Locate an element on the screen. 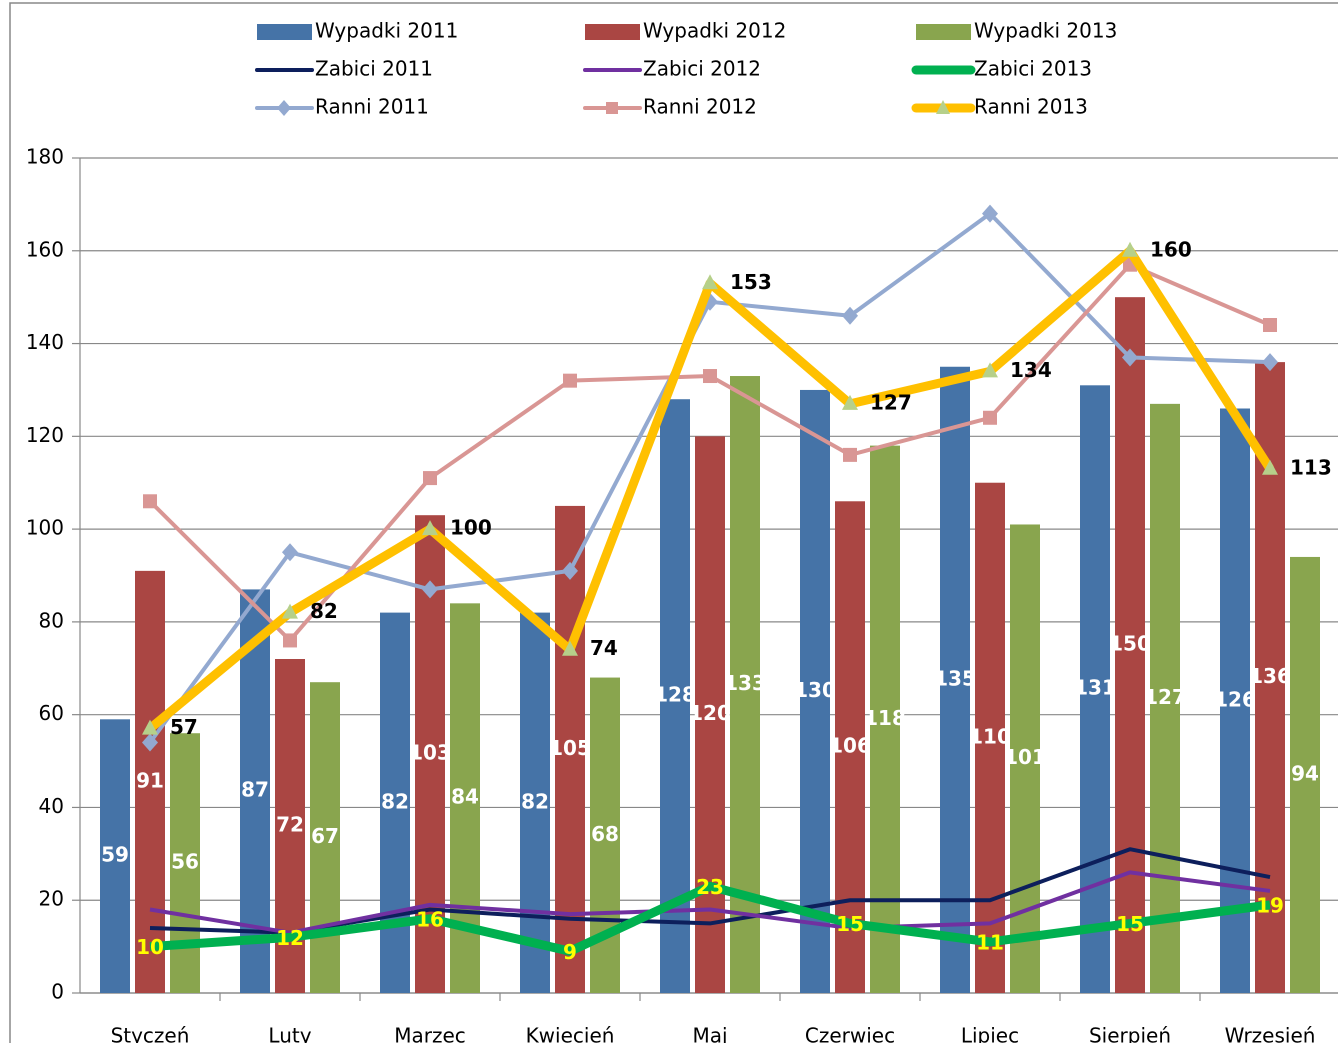 The image size is (1338, 1043). y-tick-label: 180 is located at coordinates (45, 157).